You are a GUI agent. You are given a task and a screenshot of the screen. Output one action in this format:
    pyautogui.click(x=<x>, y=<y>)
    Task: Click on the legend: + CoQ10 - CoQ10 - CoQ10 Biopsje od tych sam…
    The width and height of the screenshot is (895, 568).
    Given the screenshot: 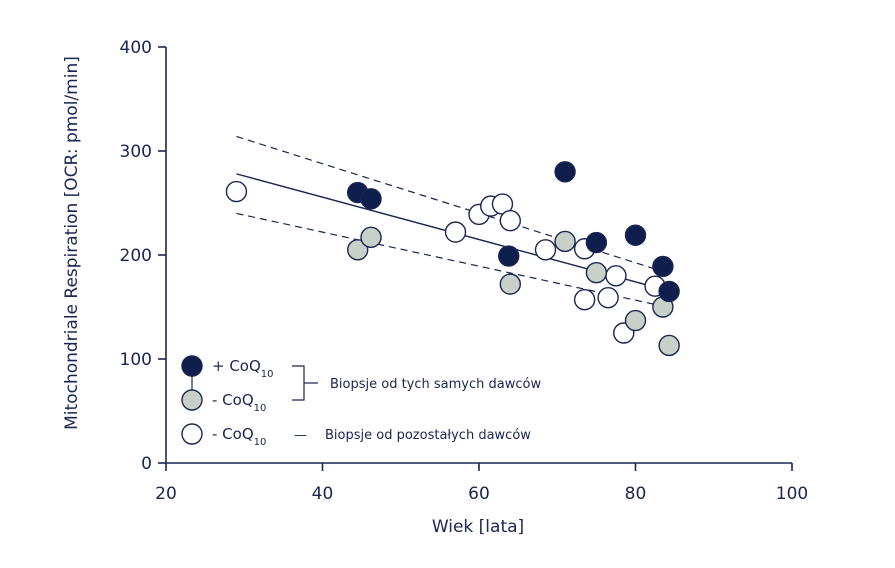 What is the action you would take?
    pyautogui.click(x=361, y=401)
    